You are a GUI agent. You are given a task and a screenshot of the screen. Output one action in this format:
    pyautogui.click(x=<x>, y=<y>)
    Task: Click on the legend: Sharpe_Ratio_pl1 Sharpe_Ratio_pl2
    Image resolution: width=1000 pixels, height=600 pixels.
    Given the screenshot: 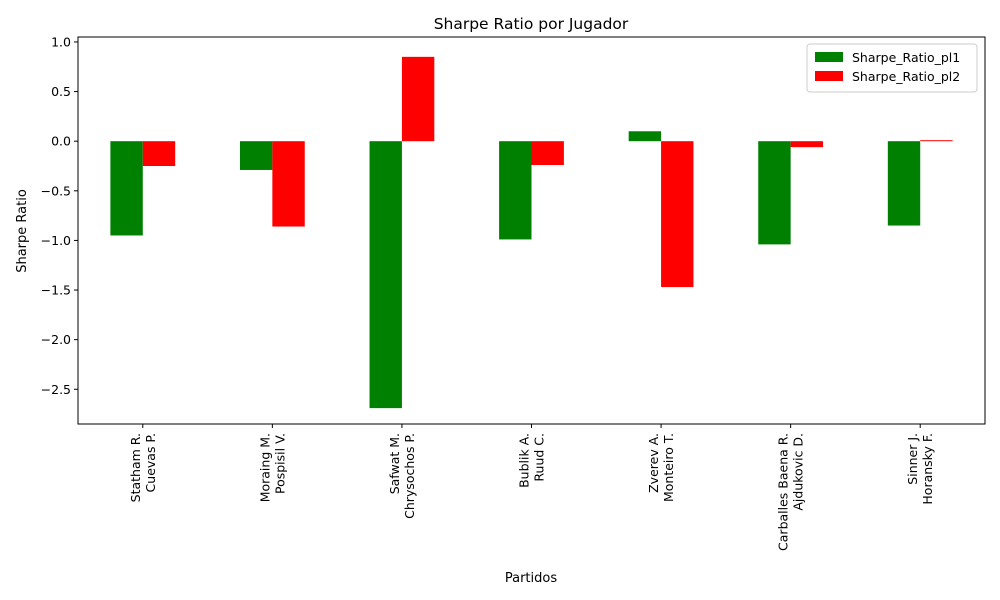 What is the action you would take?
    pyautogui.click(x=892, y=68)
    